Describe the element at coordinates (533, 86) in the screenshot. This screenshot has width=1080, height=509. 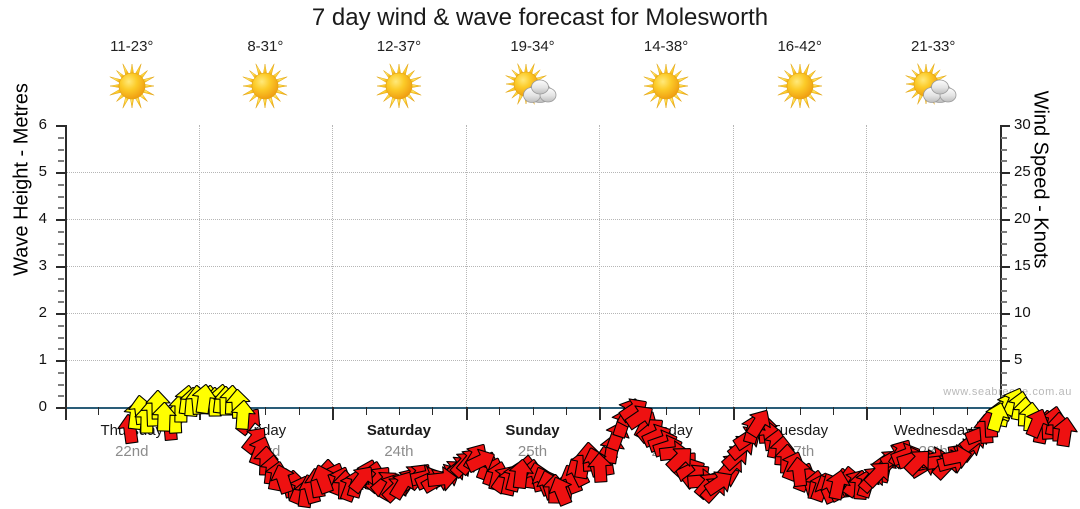
I see `sun-cloud-icon` at that location.